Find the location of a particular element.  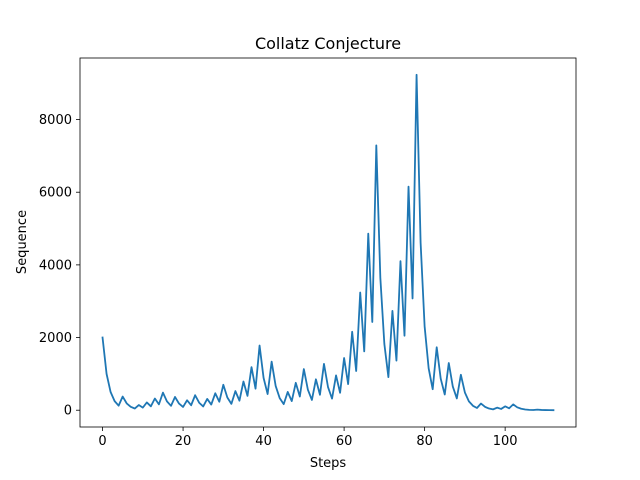

y-tick-label: 8000 is located at coordinates (55, 120).